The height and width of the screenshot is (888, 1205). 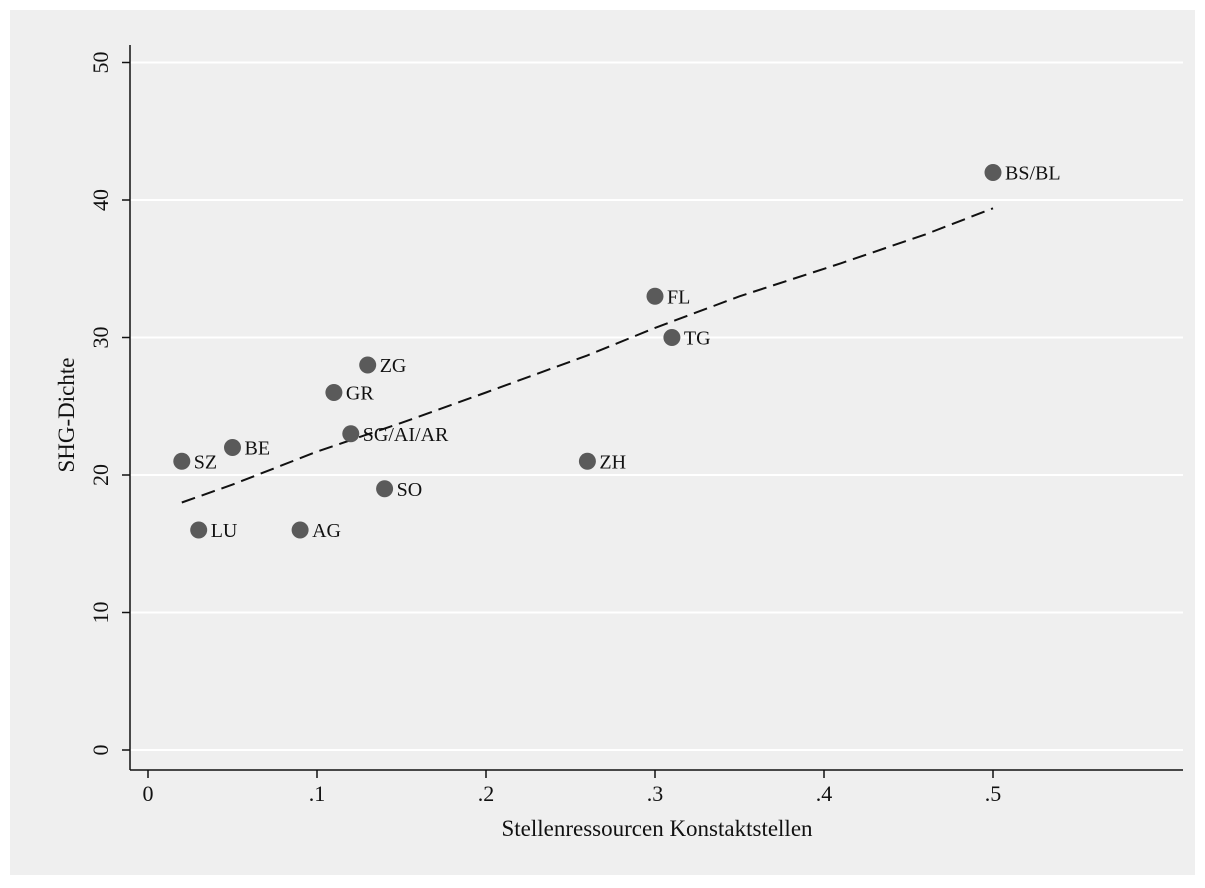 I want to click on data-point-label: GR, so click(x=360, y=394).